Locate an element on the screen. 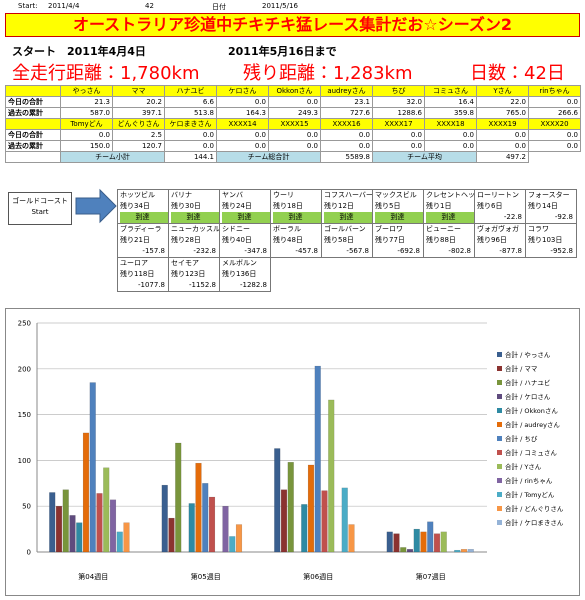 The image size is (585, 600). cell-value: 32.0 is located at coordinates (398, 102).